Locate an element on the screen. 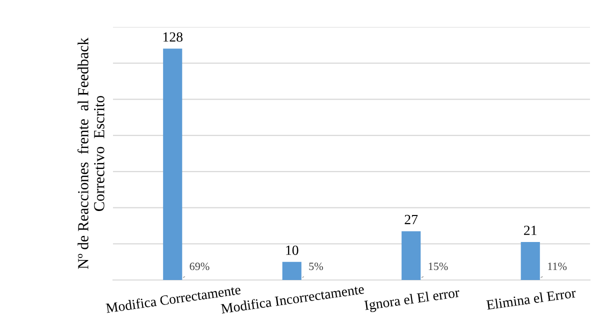  data-label: 21 is located at coordinates (530, 230).